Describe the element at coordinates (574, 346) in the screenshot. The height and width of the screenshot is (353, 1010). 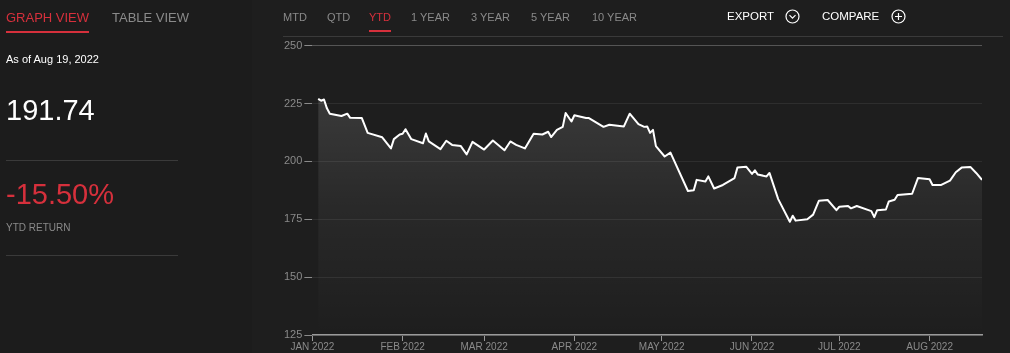
I see `x-tick-label: APR 2022` at that location.